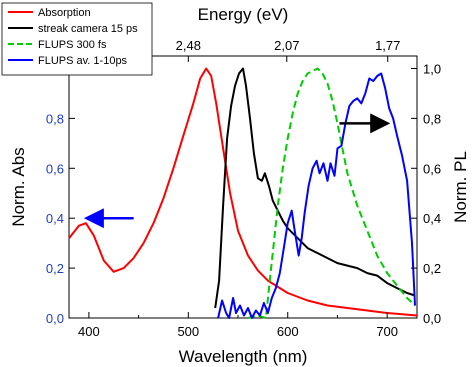  Describe the element at coordinates (55, 318) in the screenshot. I see `y-left-tick-label: 0,0` at that location.